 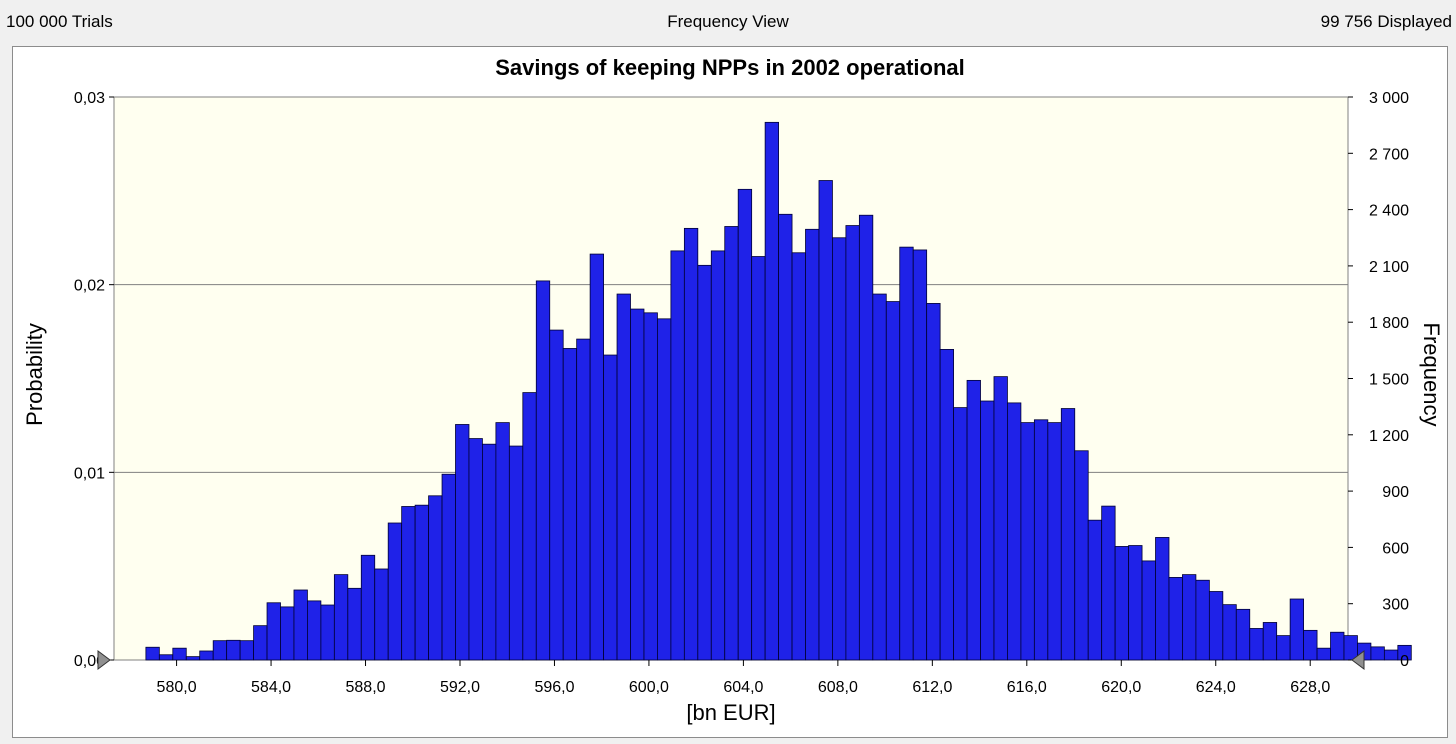 I want to click on y2-tick-label: 1 200, so click(x=1389, y=436).